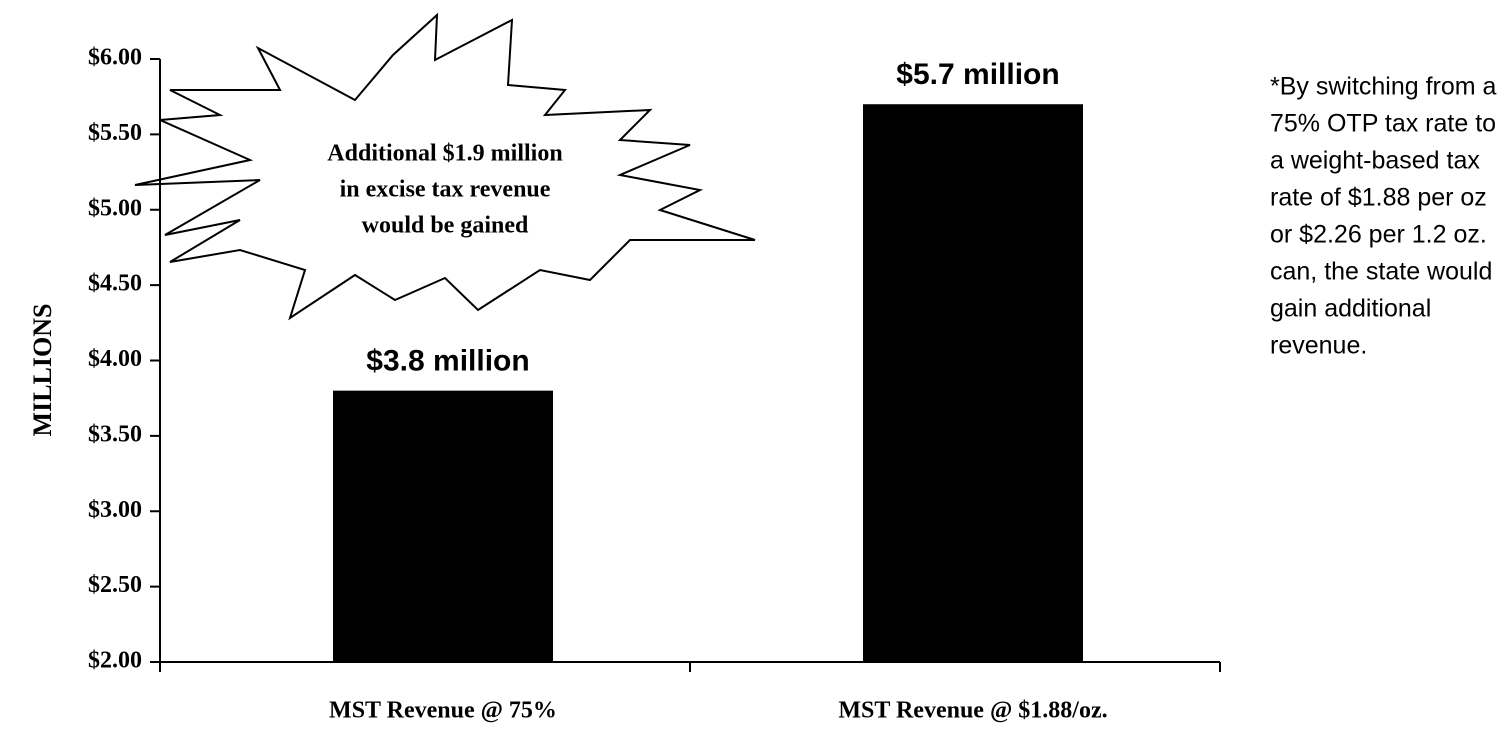 Image resolution: width=1505 pixels, height=737 pixels. Describe the element at coordinates (115, 284) in the screenshot. I see `y-tick-label: $4.50` at that location.